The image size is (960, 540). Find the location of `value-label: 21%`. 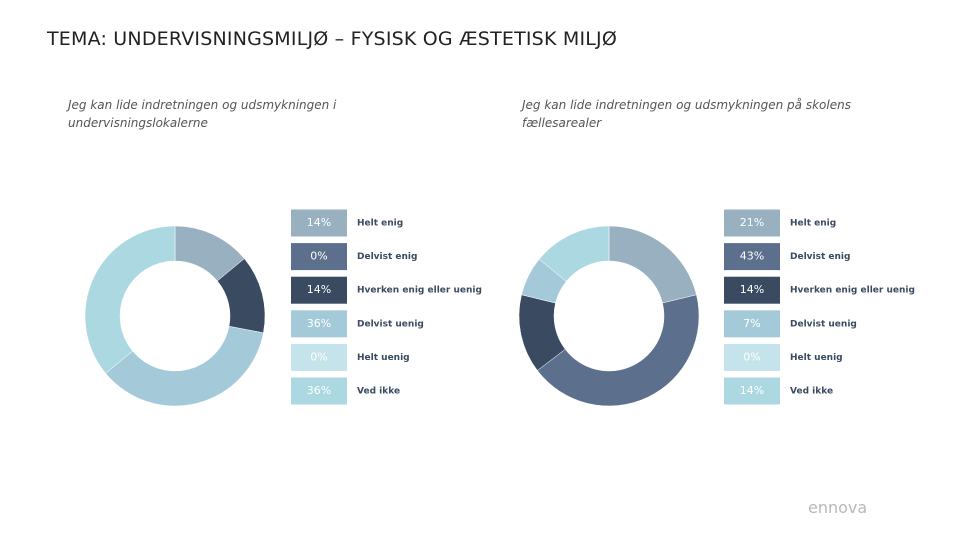

value-label: 21% is located at coordinates (752, 222).